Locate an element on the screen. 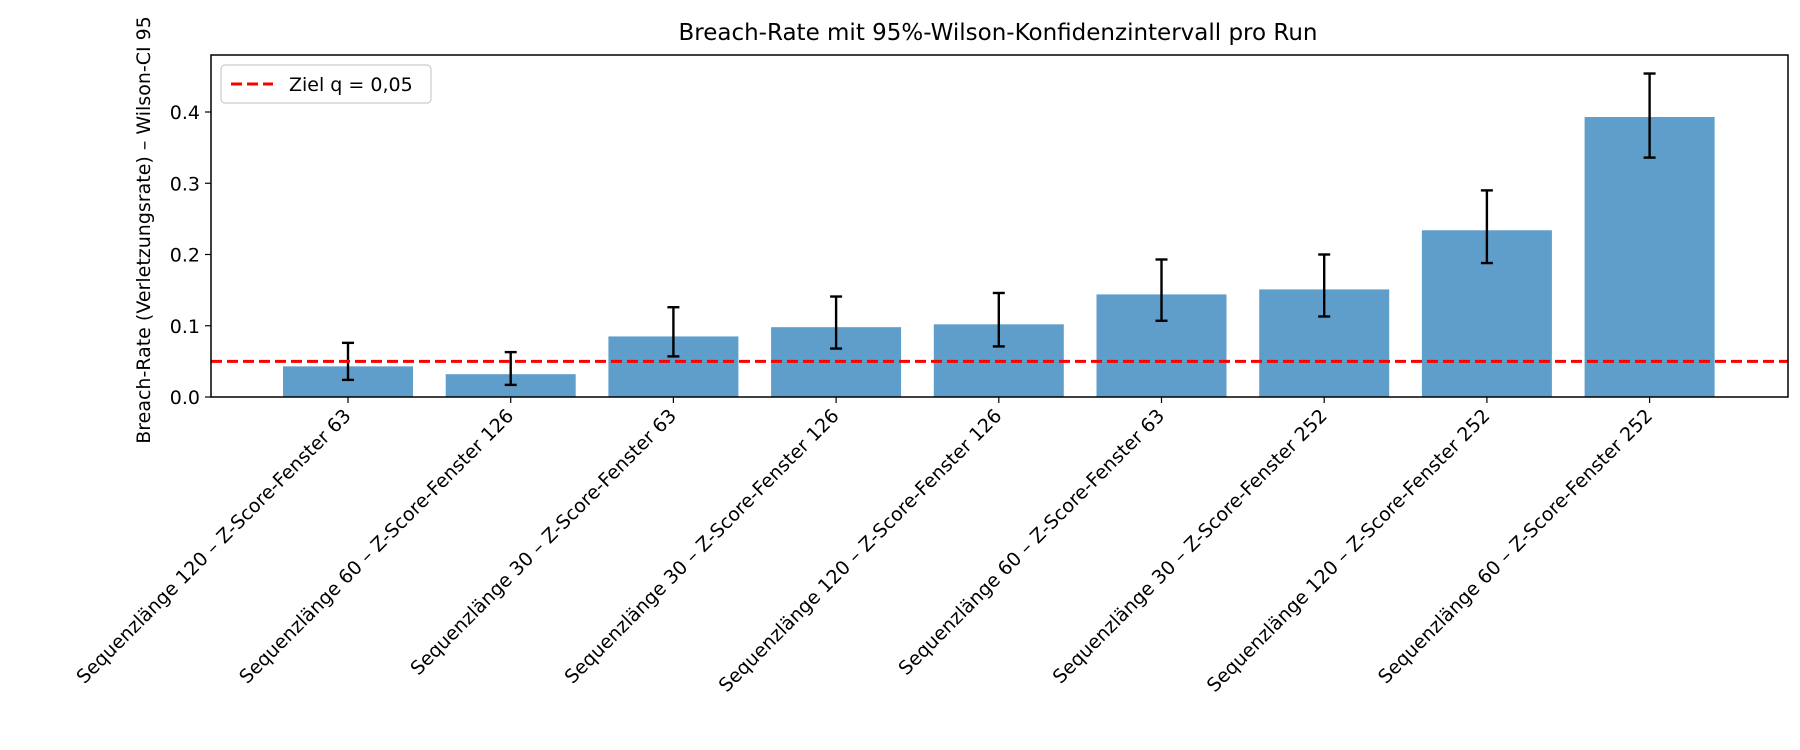  x-tick-label-9: Sequenzlänge 60 – Z-Score-Fenster 252 is located at coordinates (1515, 546).